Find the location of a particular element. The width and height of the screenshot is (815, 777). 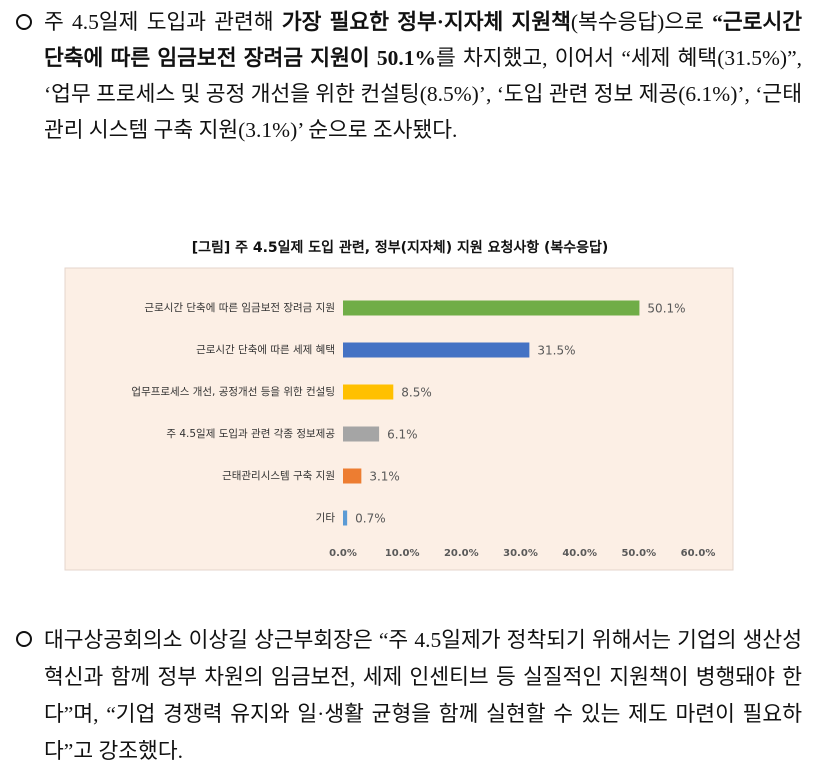

x-tick-label: 50.0% is located at coordinates (638, 553).